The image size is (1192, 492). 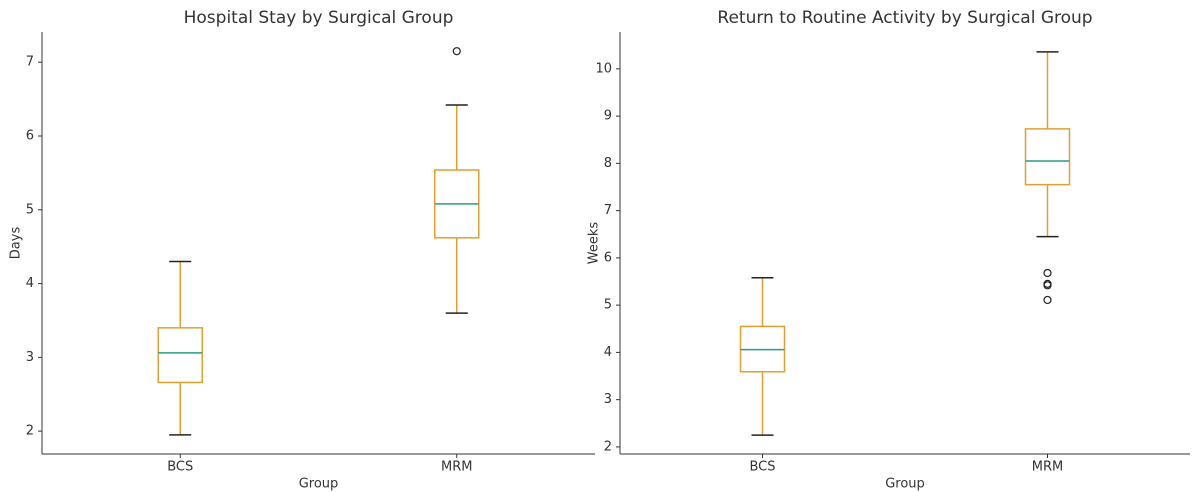 I want to click on y-axis-label: Weeks, so click(x=594, y=243).